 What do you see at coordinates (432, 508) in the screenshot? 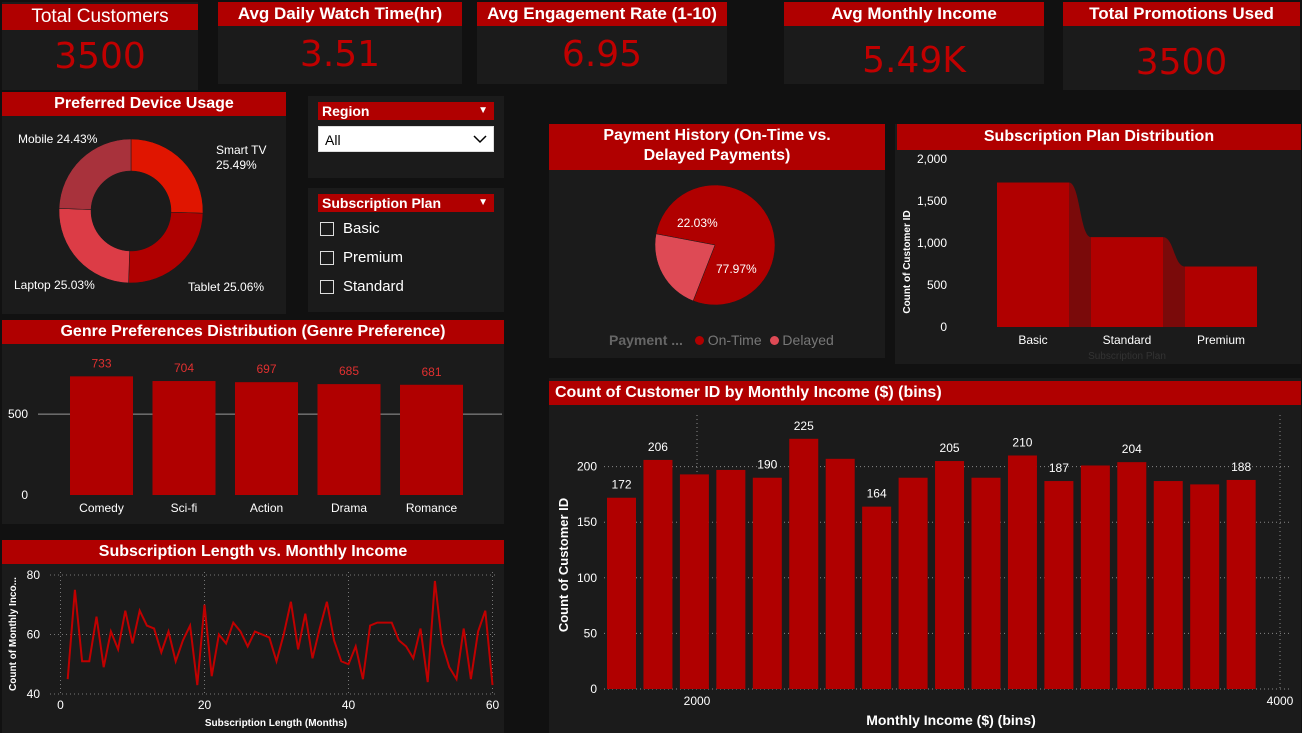
I see `genre-xtick: Romance` at bounding box center [432, 508].